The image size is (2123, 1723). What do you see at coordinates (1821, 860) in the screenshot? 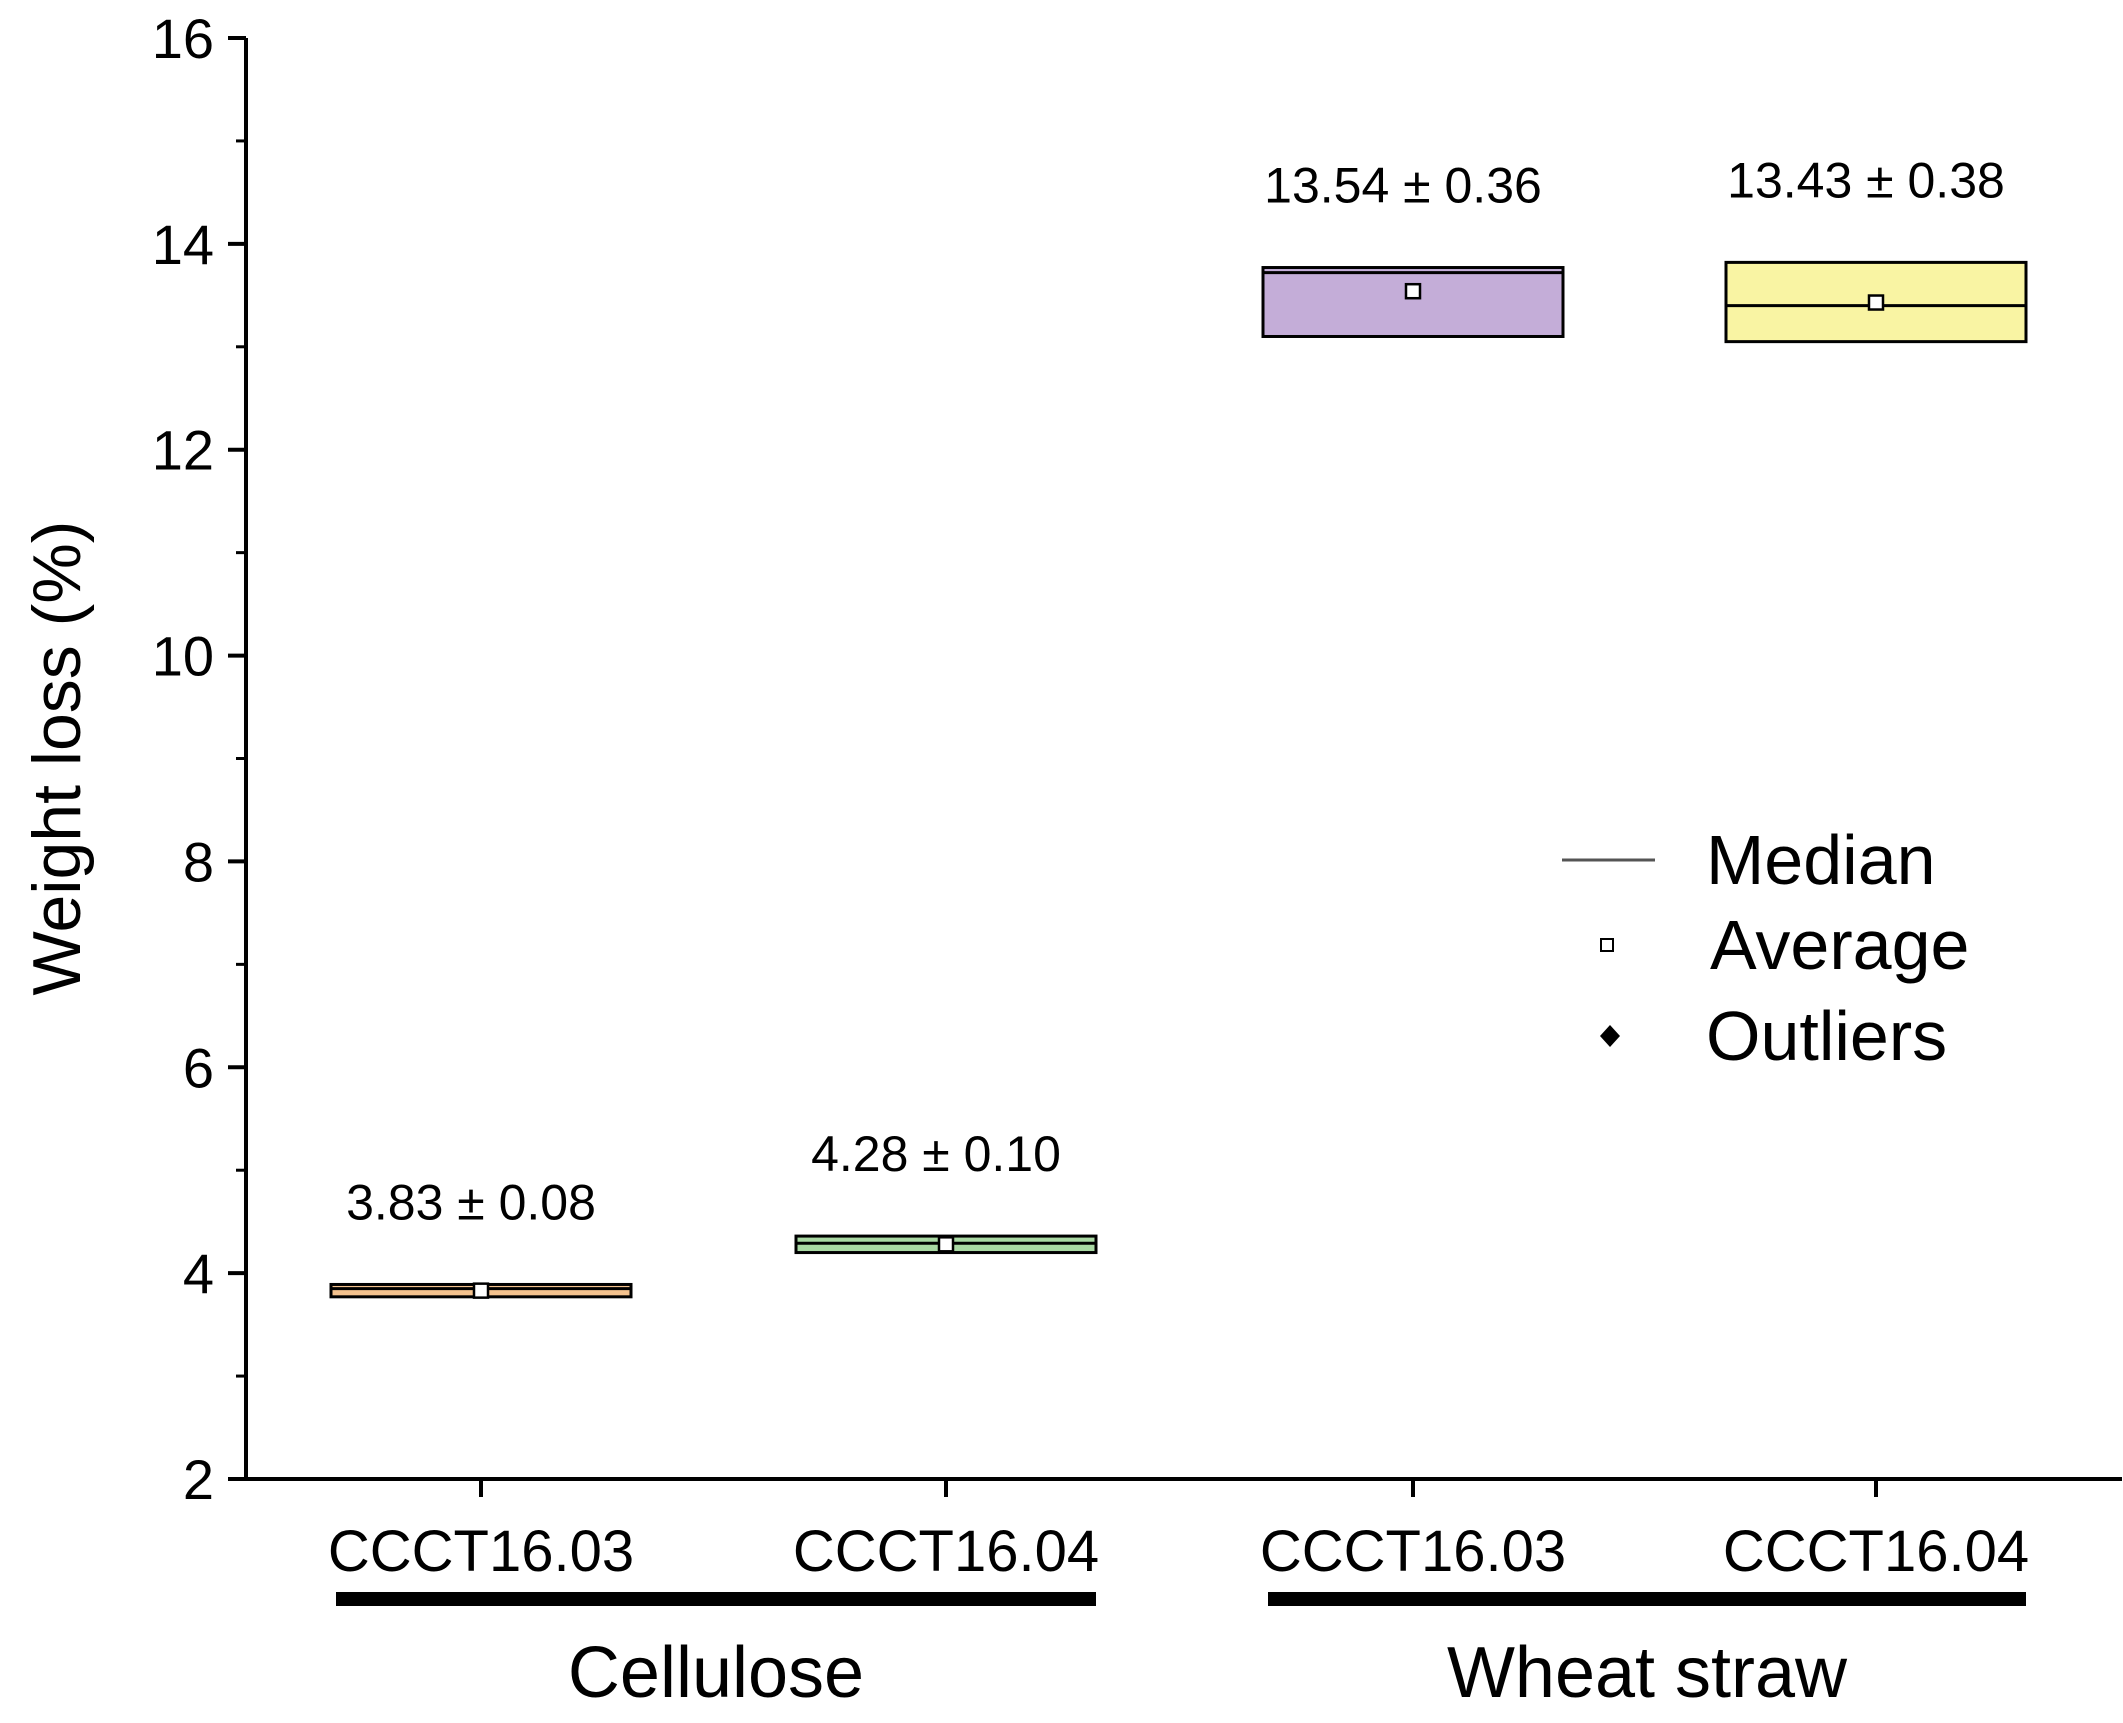
I see `legend-median-label: Median` at bounding box center [1821, 860].